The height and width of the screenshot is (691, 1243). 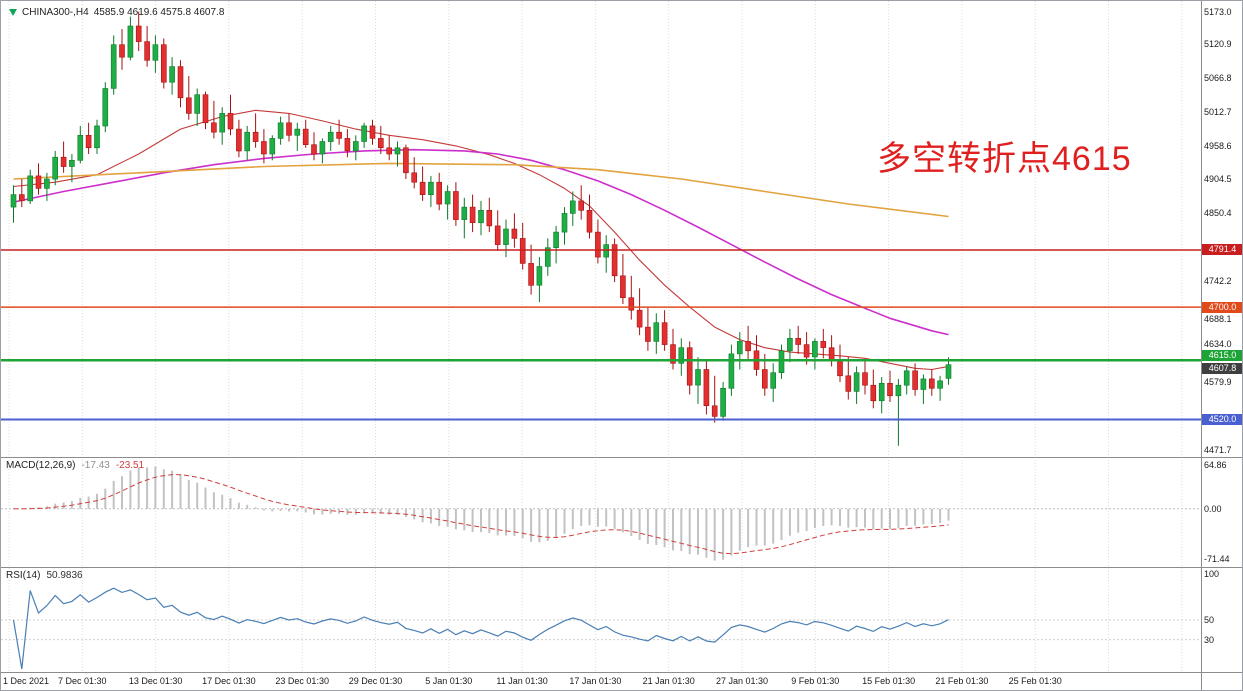 What do you see at coordinates (449, 681) in the screenshot?
I see `date-label: 5 Jan 01:30` at bounding box center [449, 681].